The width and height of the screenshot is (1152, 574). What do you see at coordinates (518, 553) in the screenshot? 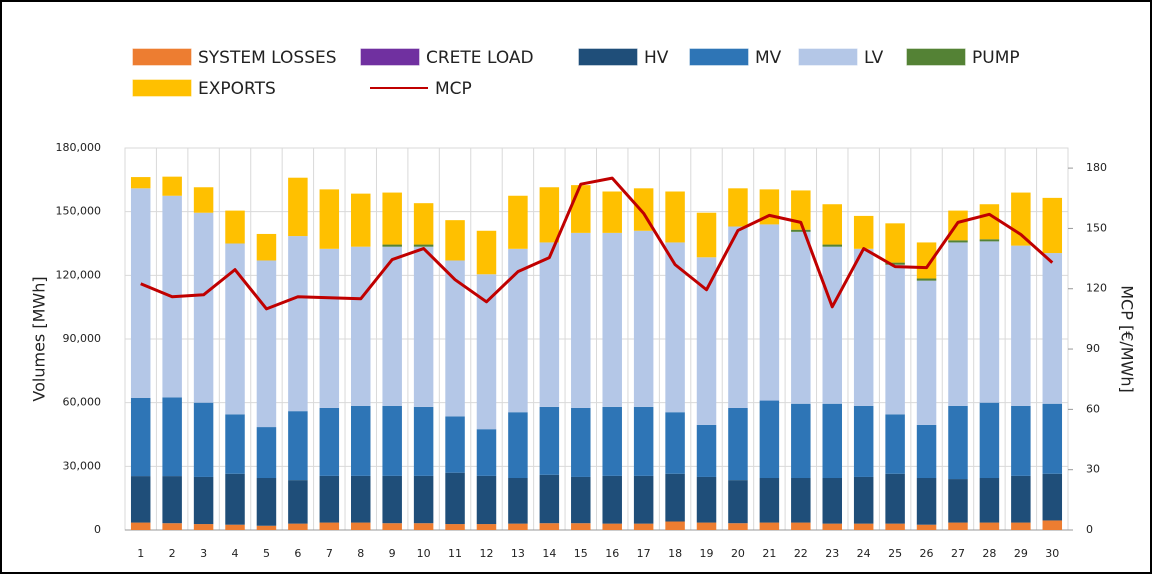
I see `x-tick-label: 13` at bounding box center [518, 553].